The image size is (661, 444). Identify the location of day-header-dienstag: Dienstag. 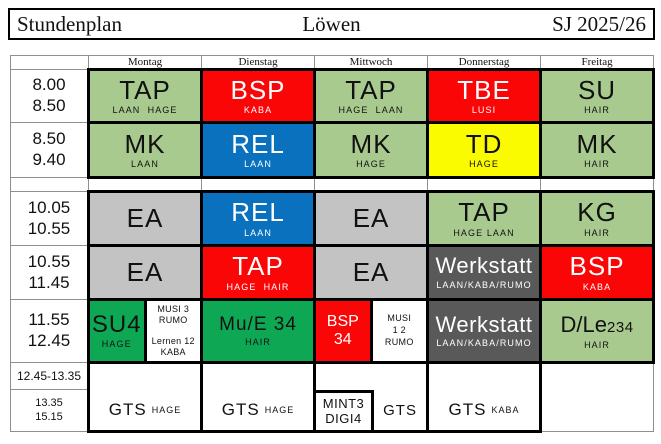
(258, 62).